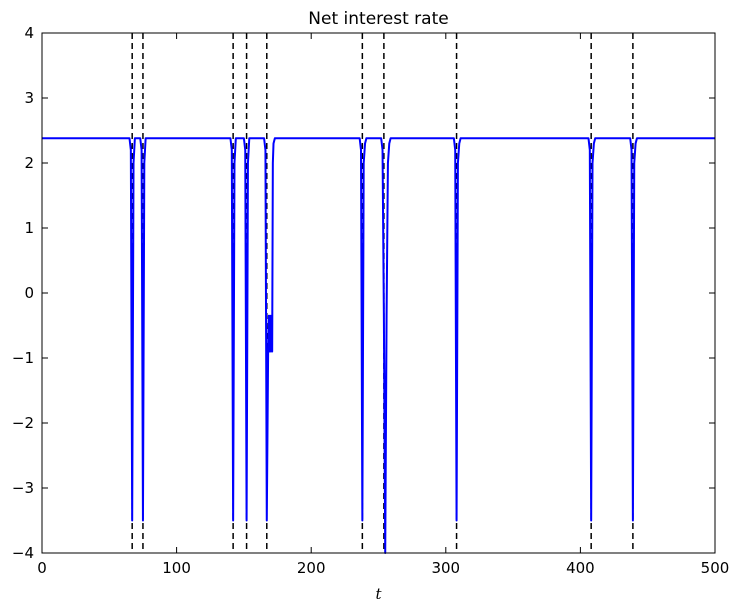  What do you see at coordinates (378, 19) in the screenshot?
I see `chart-title: Net interest rate` at bounding box center [378, 19].